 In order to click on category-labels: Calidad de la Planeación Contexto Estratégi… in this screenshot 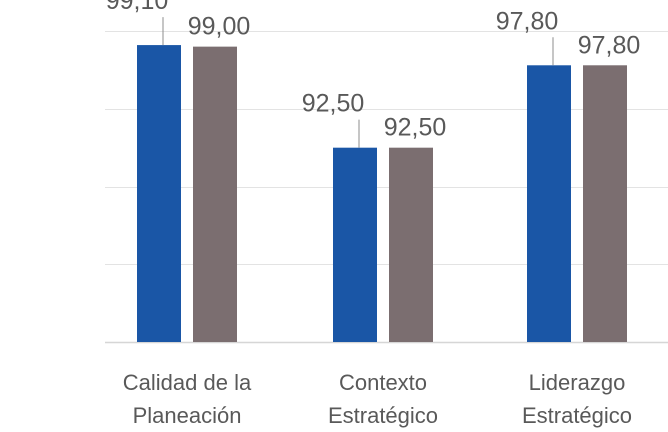, I will do `click(377, 399)`.